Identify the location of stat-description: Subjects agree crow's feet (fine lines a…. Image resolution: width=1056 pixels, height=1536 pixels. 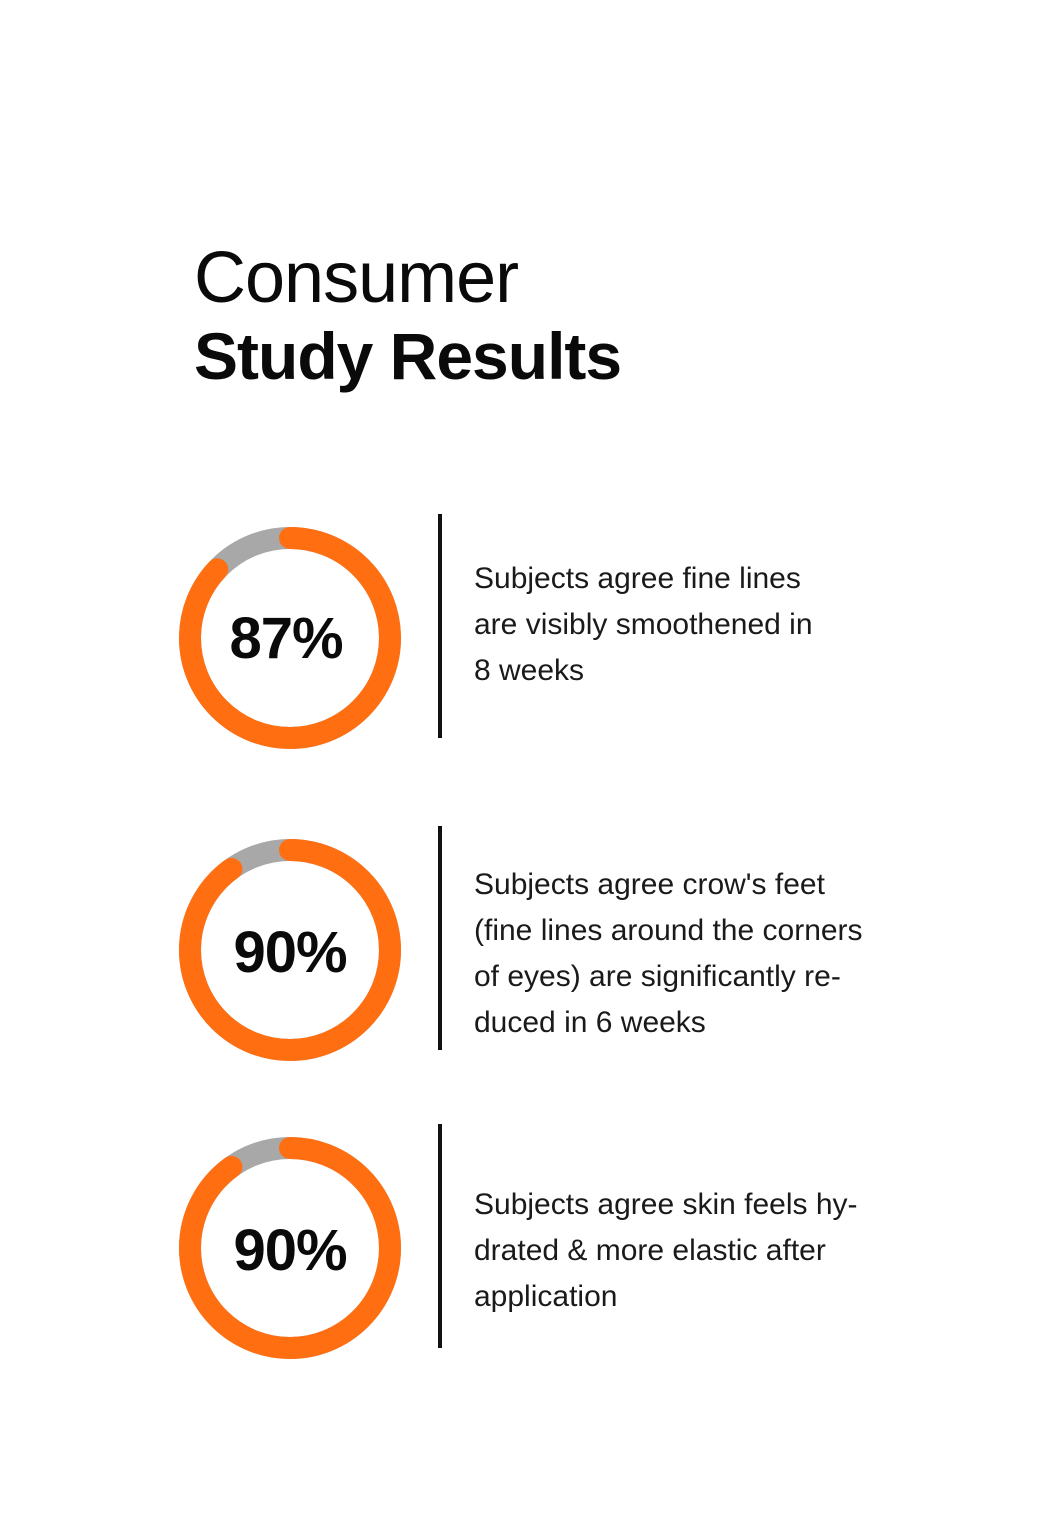
(709, 954).